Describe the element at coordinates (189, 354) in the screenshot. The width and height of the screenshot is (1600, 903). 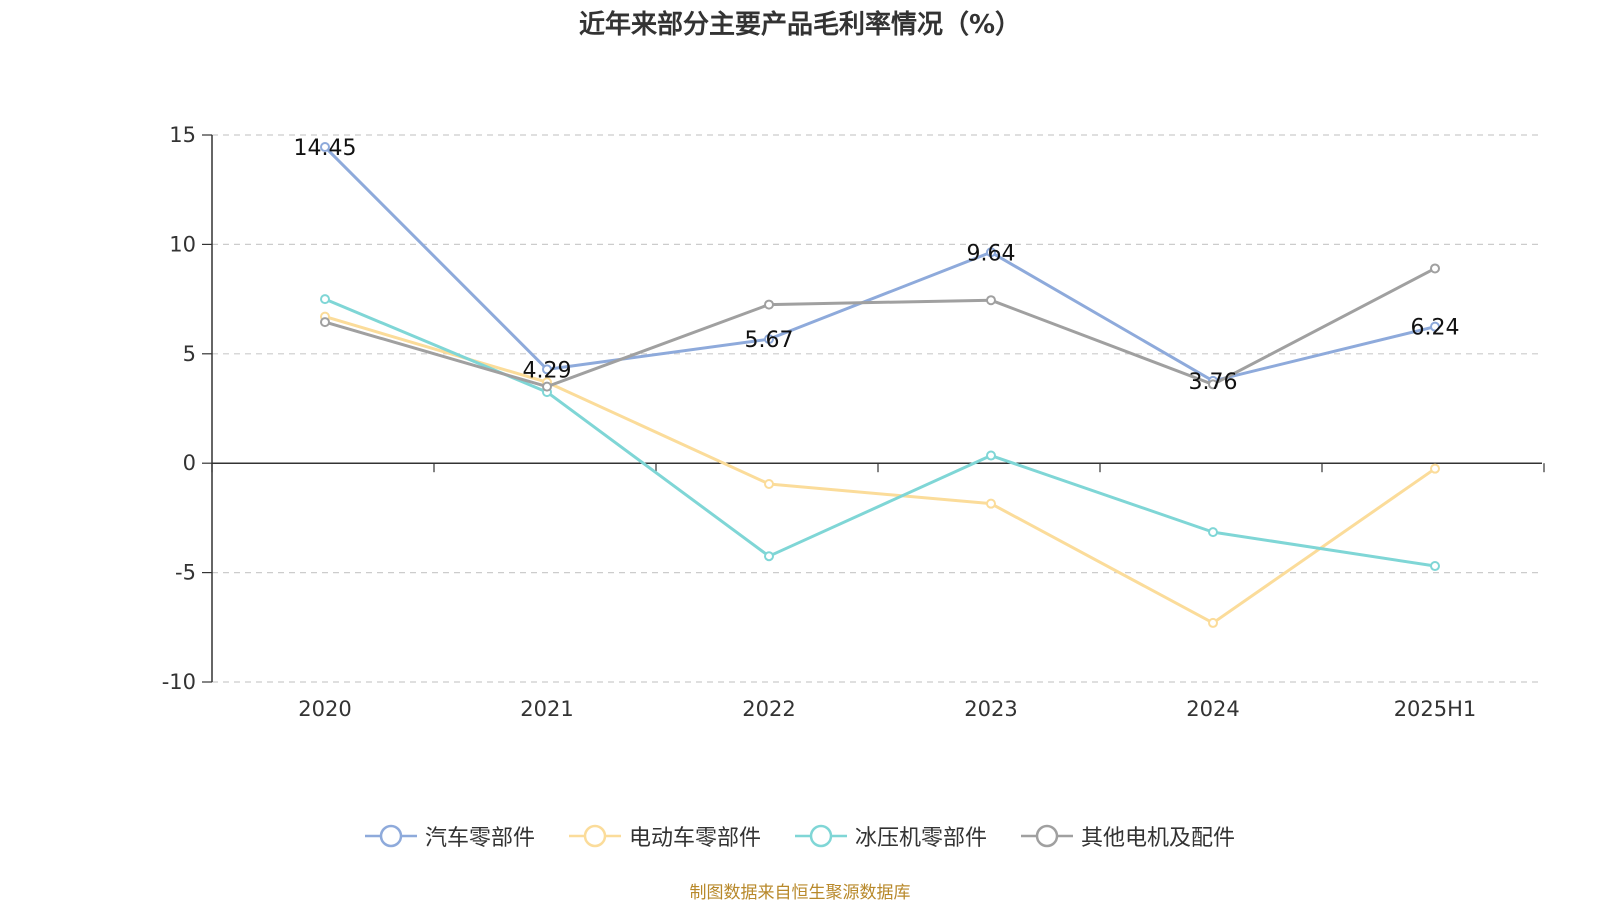
I see `y-tick-label: 5` at that location.